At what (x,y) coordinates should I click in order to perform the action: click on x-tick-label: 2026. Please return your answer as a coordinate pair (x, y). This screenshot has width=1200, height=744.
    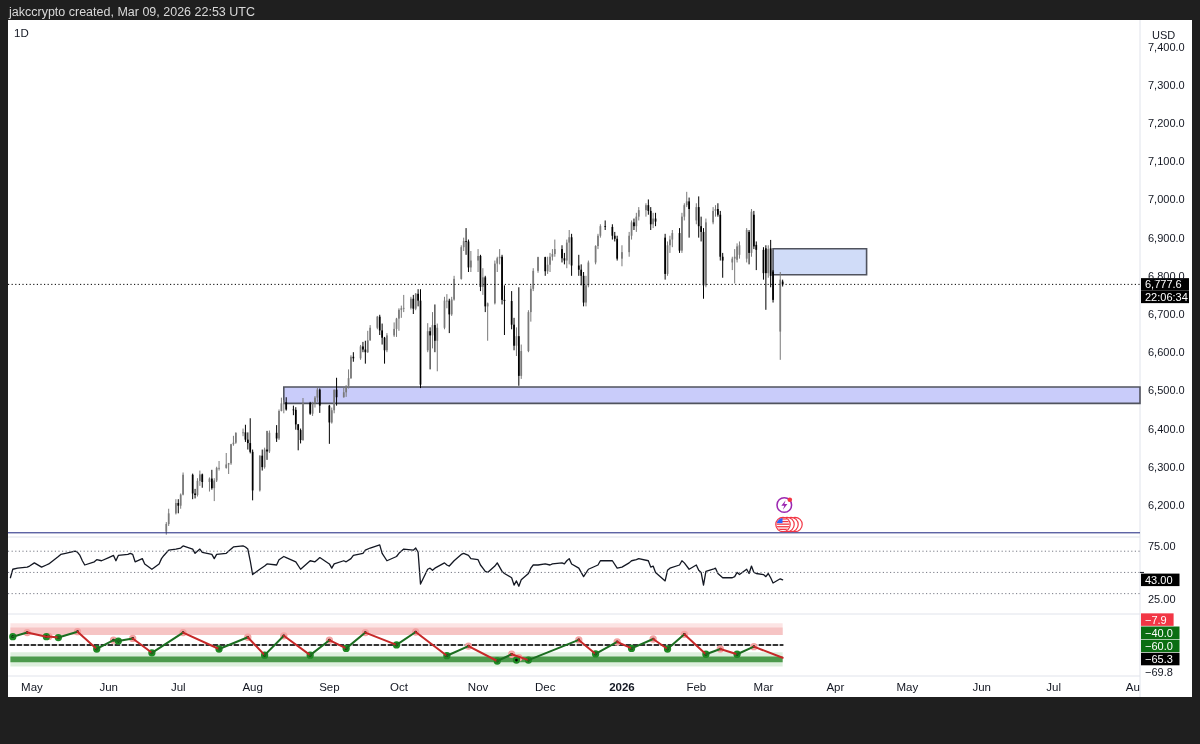
    Looking at the image, I should click on (622, 687).